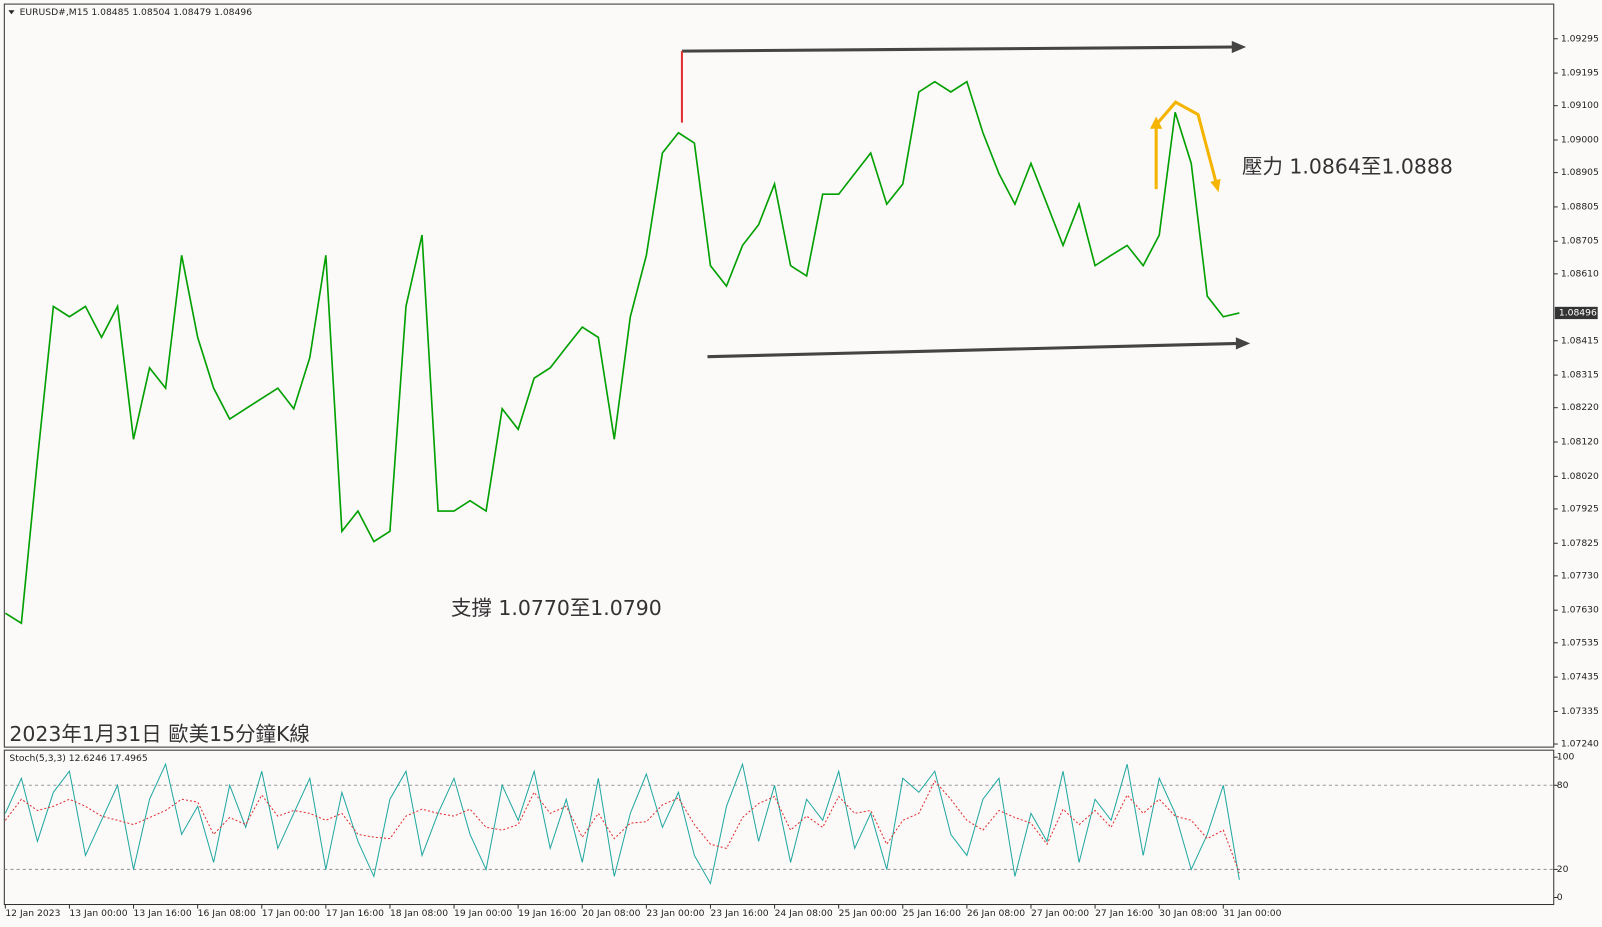 This screenshot has width=1602, height=927. I want to click on y-tick-label: 1.07335, so click(1580, 711).